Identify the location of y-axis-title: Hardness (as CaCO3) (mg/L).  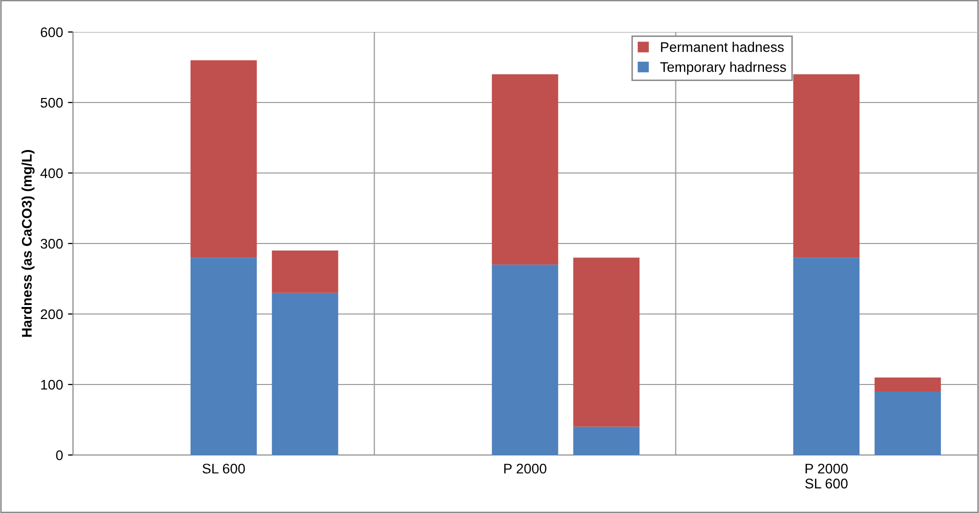
(28, 243).